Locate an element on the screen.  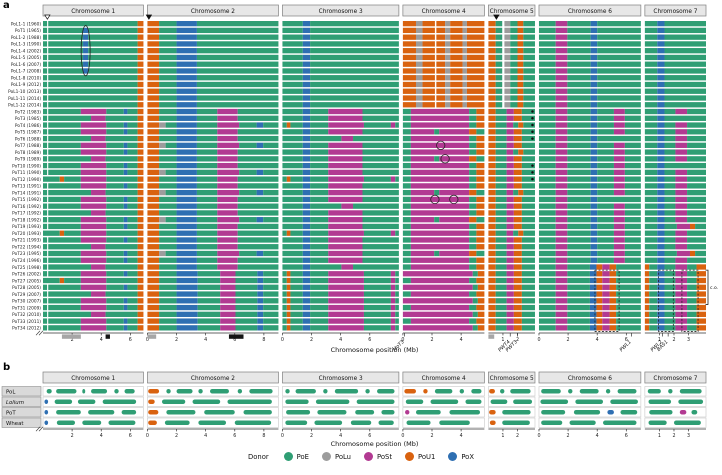
legend-dot-PoE is located at coordinates (288, 456).